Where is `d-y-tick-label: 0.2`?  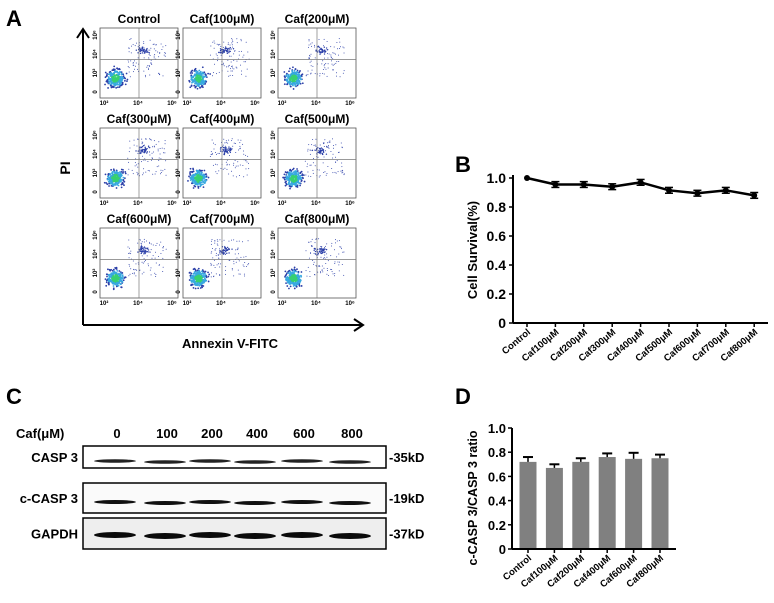
d-y-tick-label: 0.2 is located at coordinates (497, 525).